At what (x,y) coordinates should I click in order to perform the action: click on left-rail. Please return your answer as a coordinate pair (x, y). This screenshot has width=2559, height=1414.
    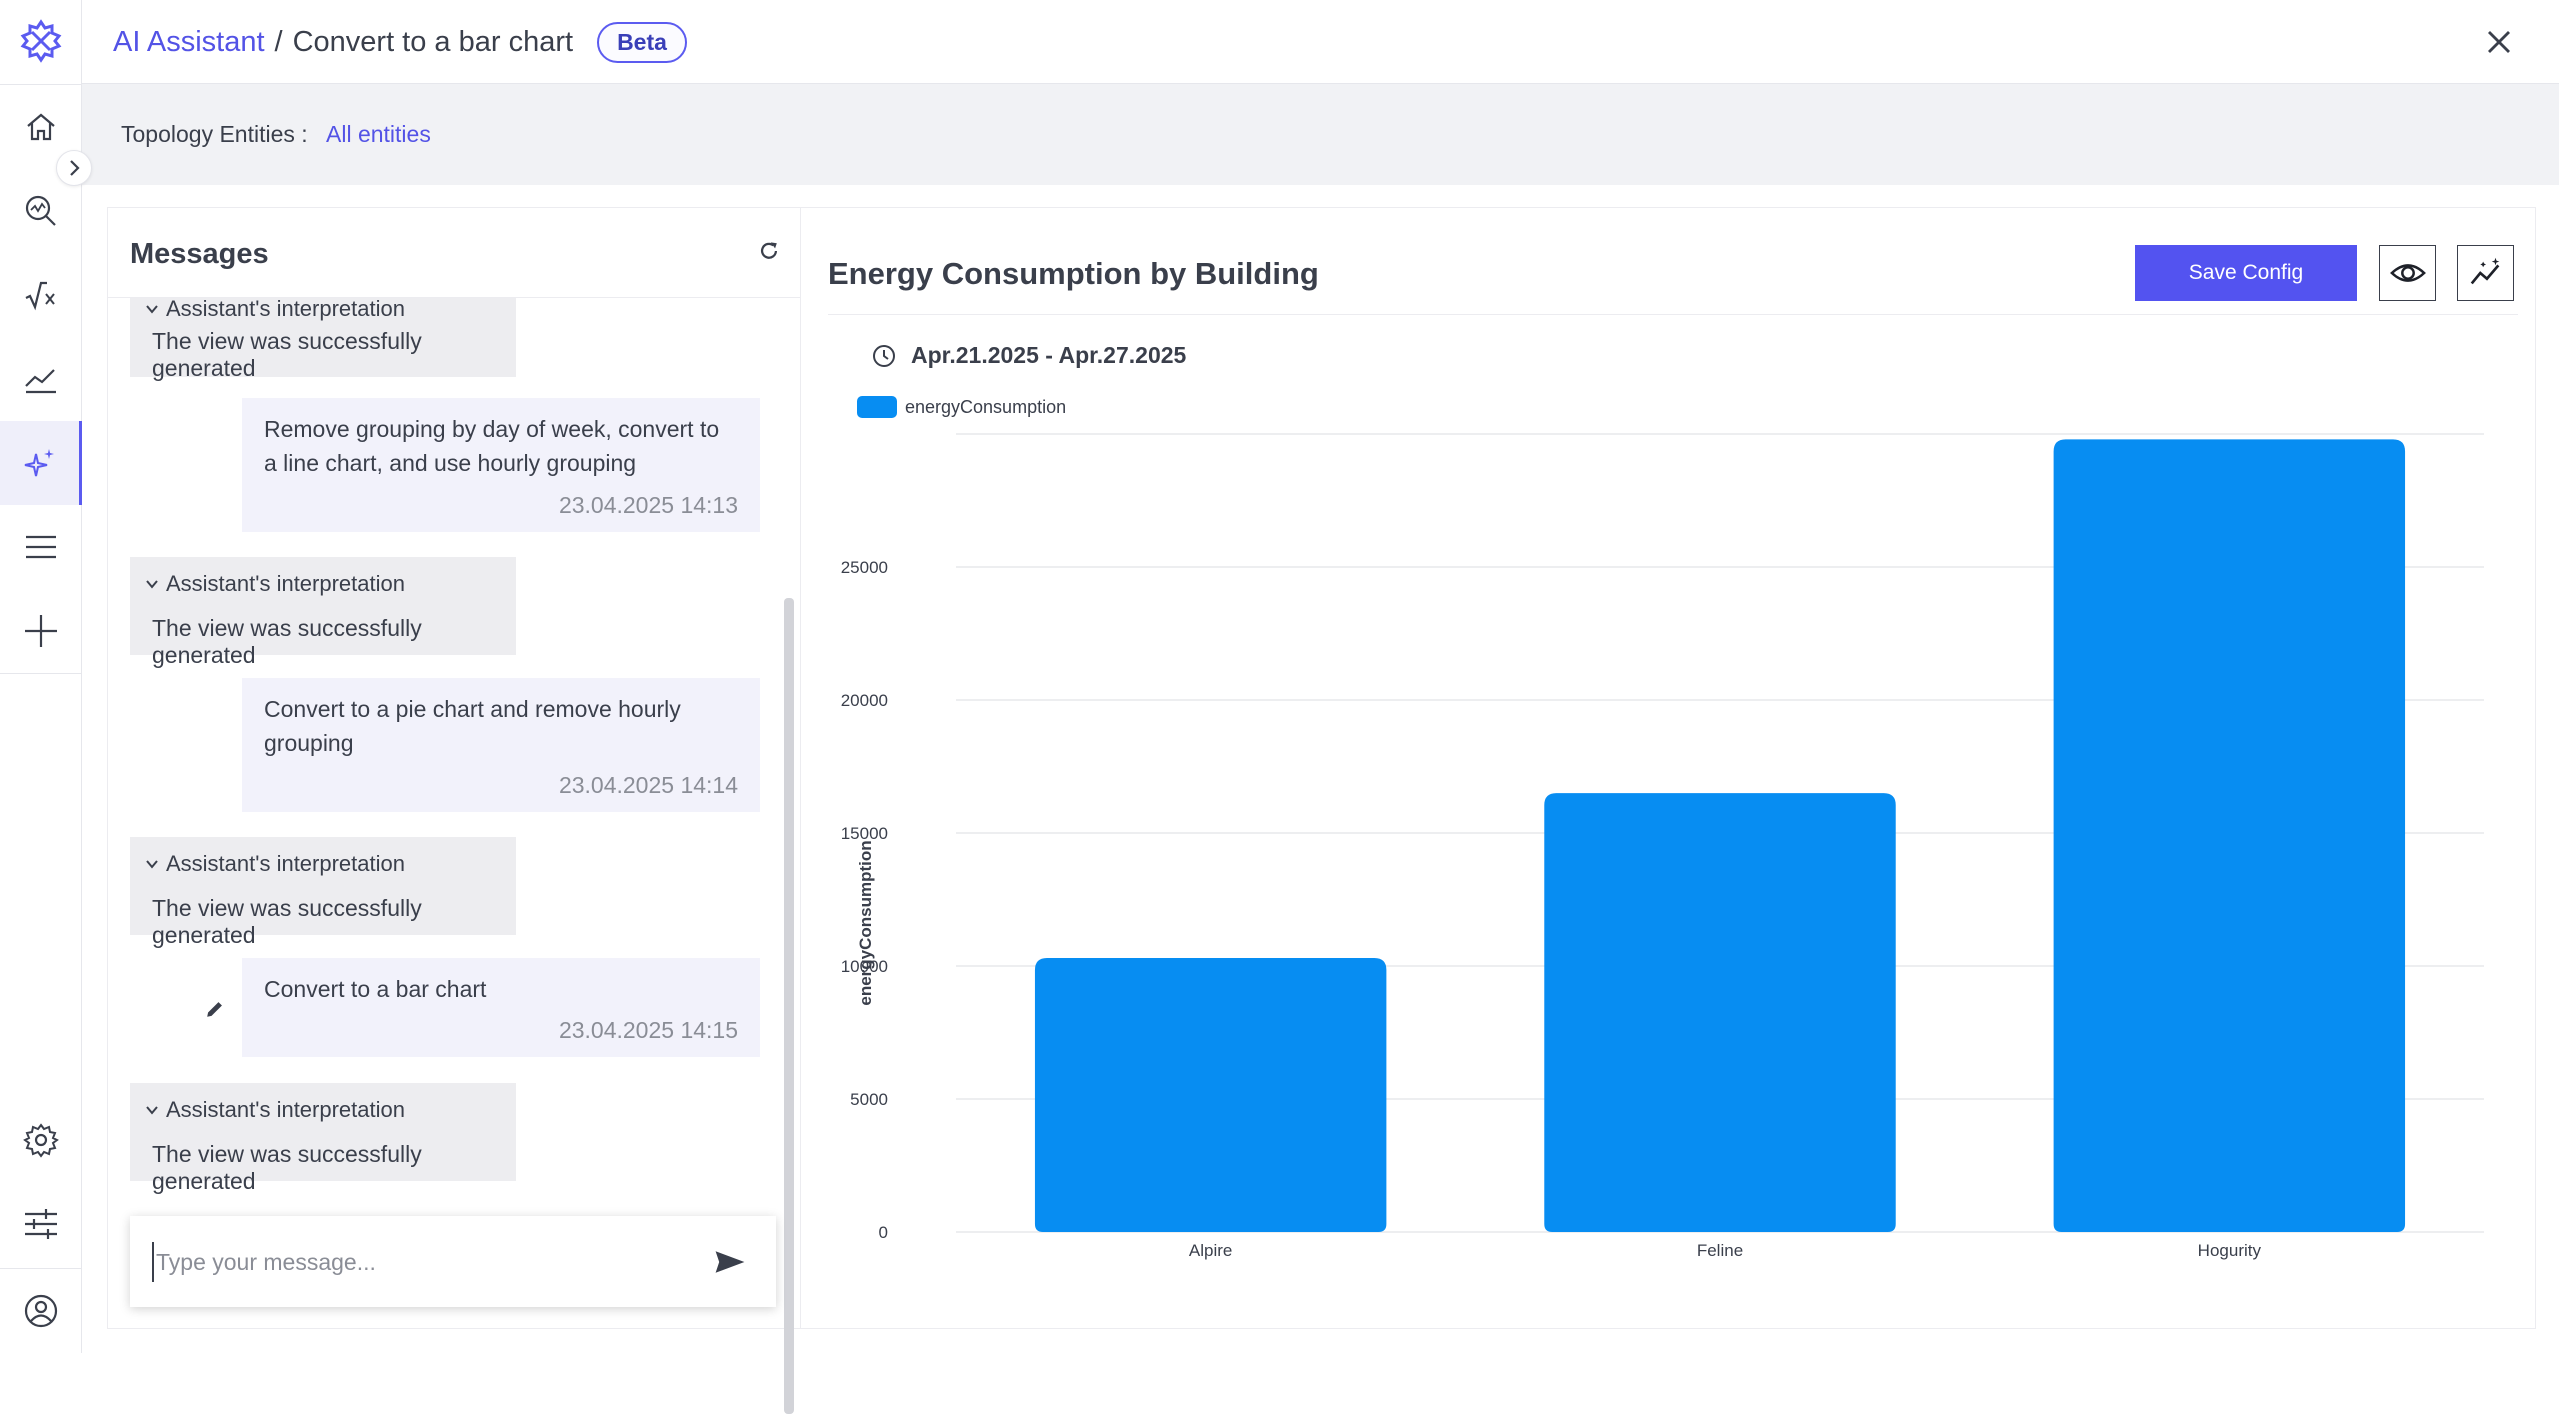
    Looking at the image, I should click on (41, 676).